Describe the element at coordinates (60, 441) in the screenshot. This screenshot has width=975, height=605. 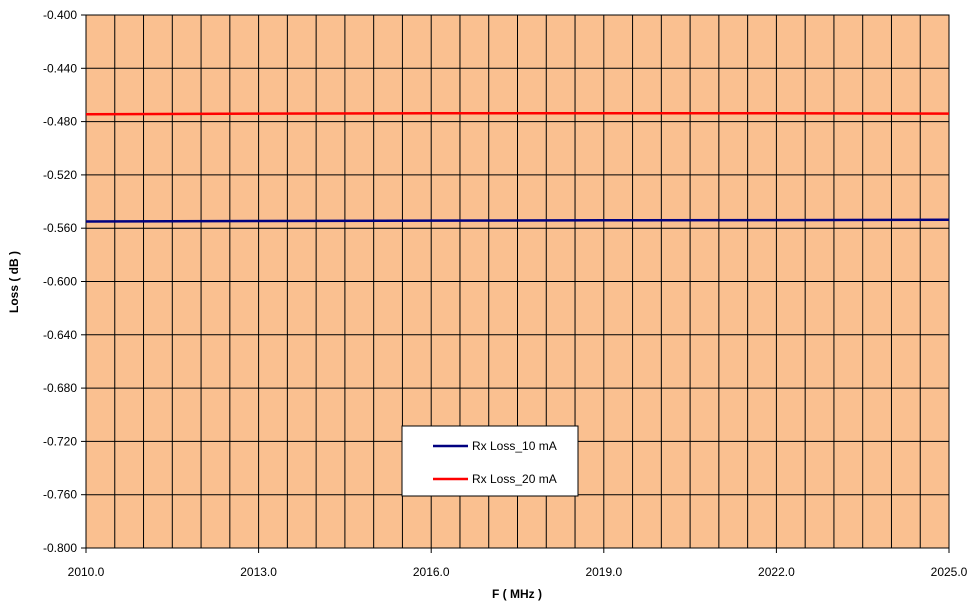
I see `y-tick-label: -0.720` at that location.